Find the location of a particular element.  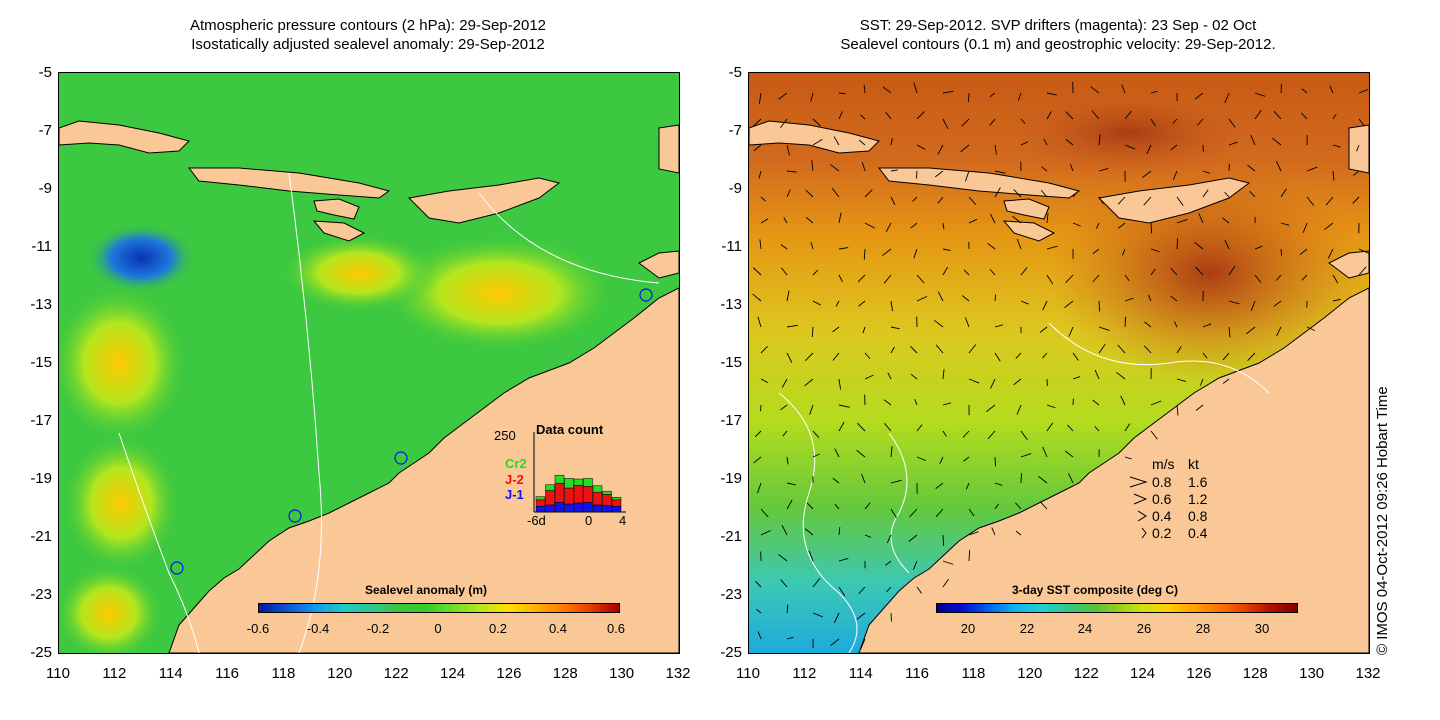

sst-colorbar is located at coordinates (1117, 608).